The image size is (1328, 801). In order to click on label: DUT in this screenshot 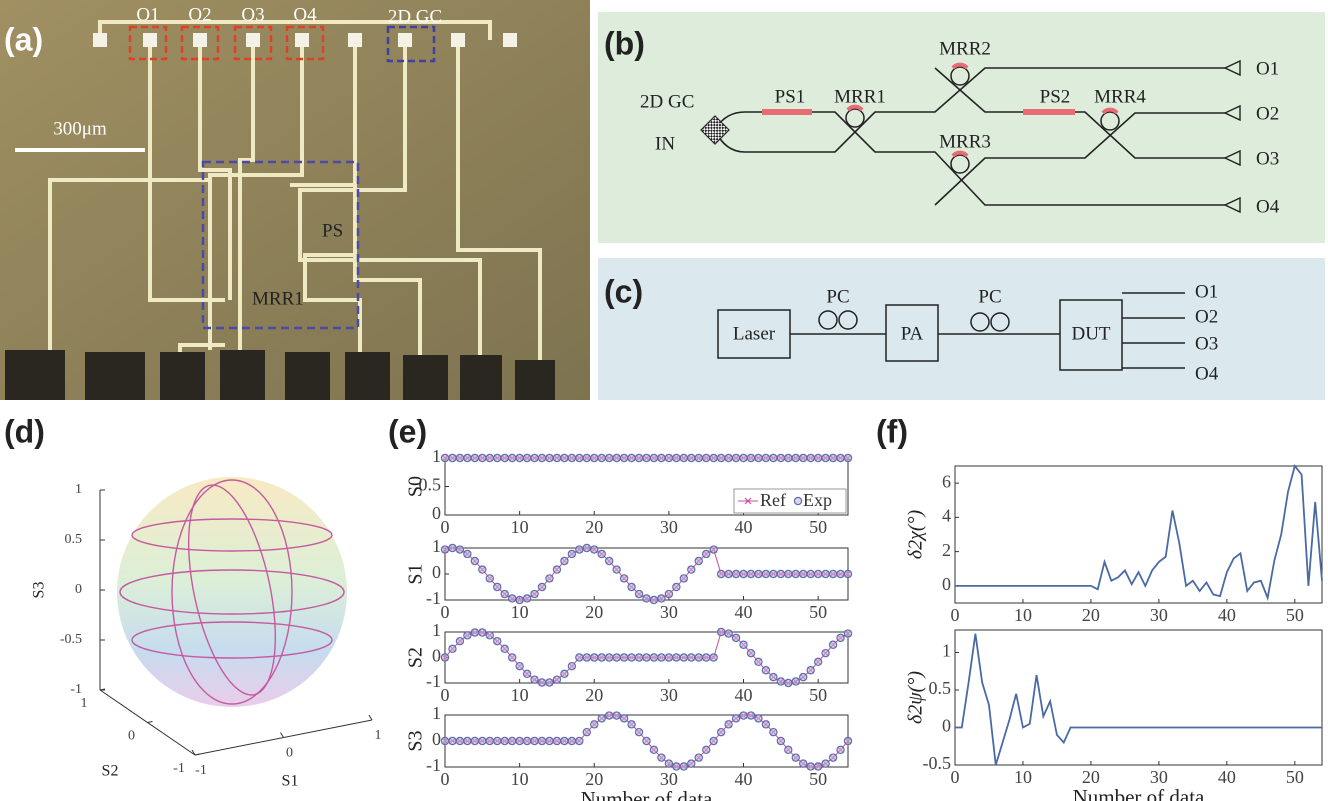, I will do `click(1090, 333)`.